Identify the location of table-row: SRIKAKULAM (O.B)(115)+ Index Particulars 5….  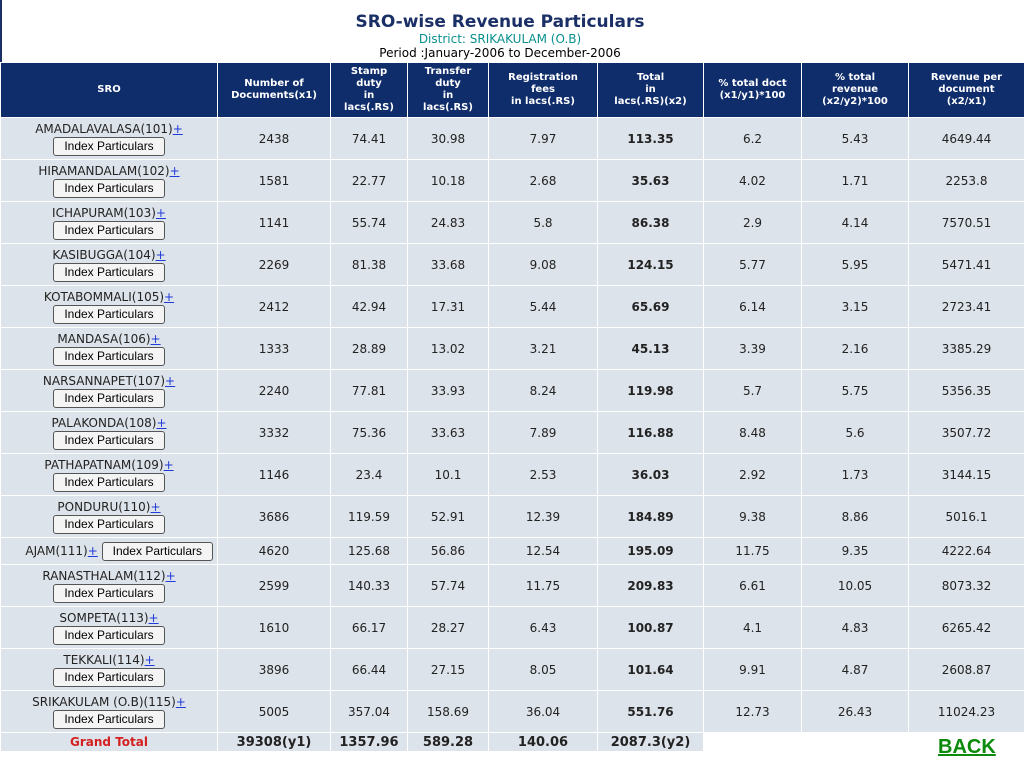
(512, 712).